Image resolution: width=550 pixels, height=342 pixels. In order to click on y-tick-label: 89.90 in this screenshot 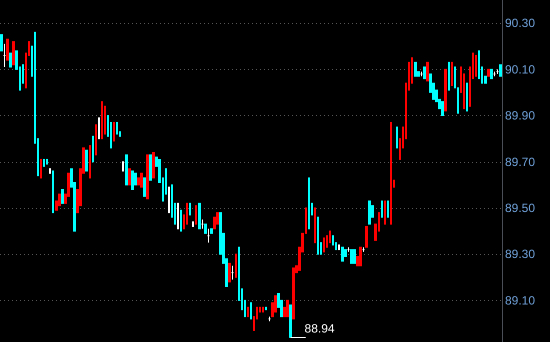, I will do `click(520, 115)`.